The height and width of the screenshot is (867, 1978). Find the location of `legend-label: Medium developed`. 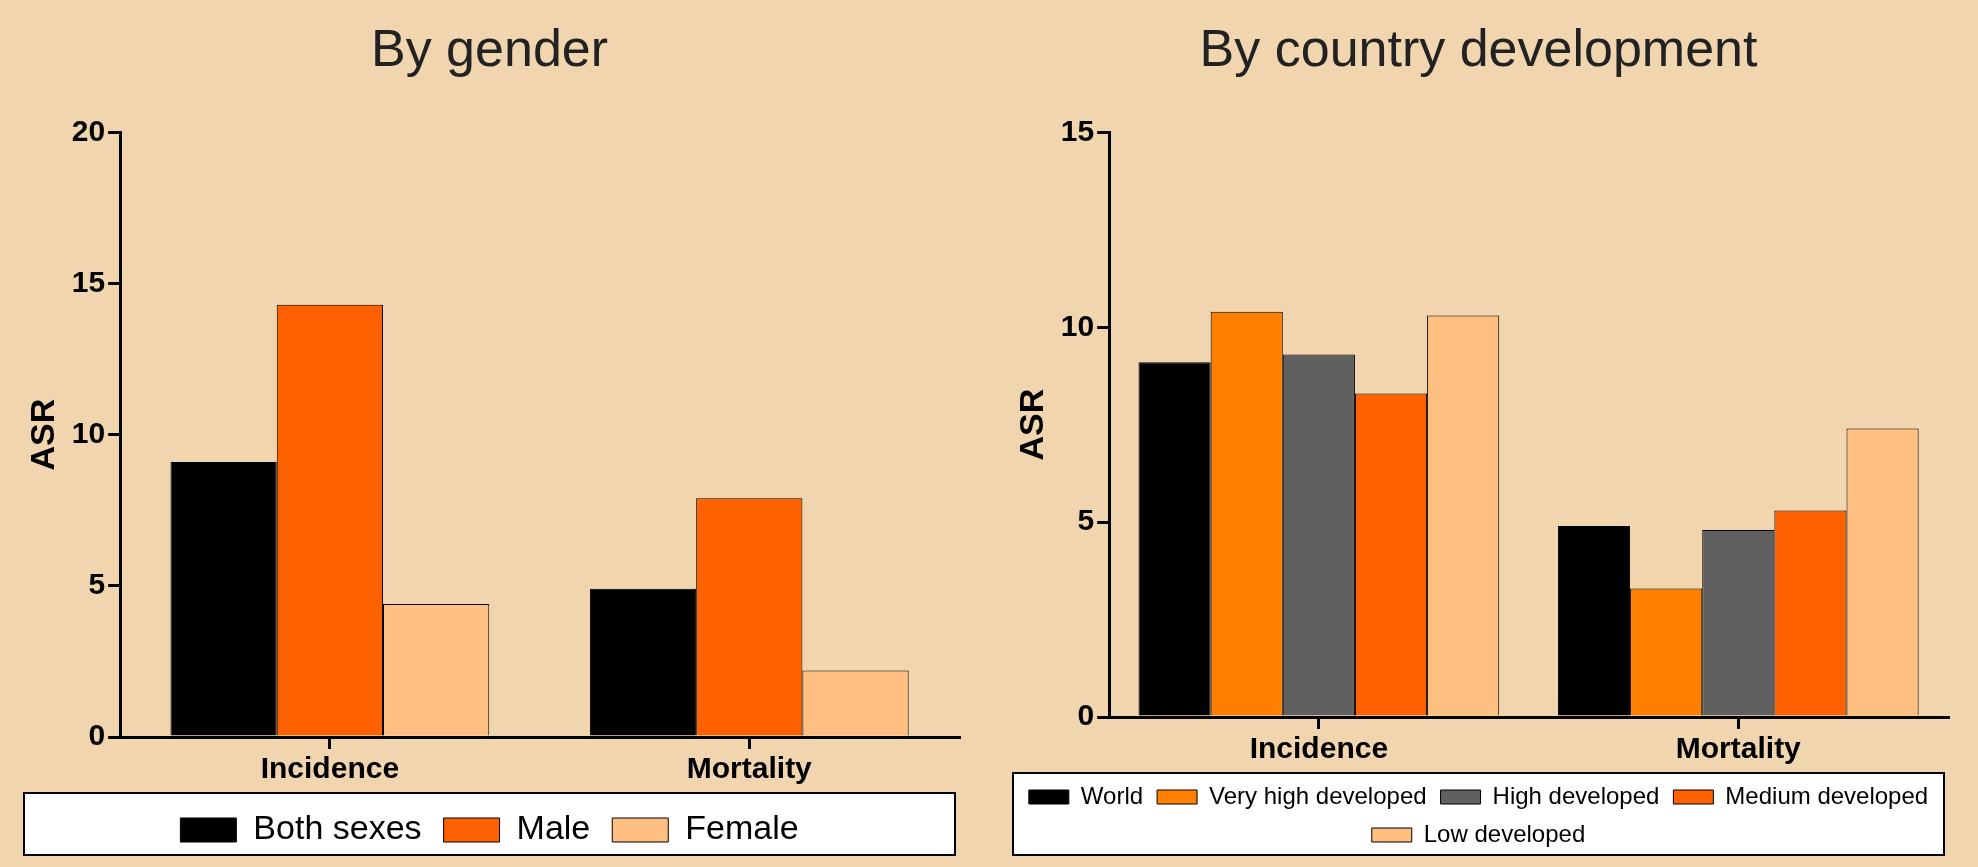

legend-label: Medium developed is located at coordinates (1827, 795).